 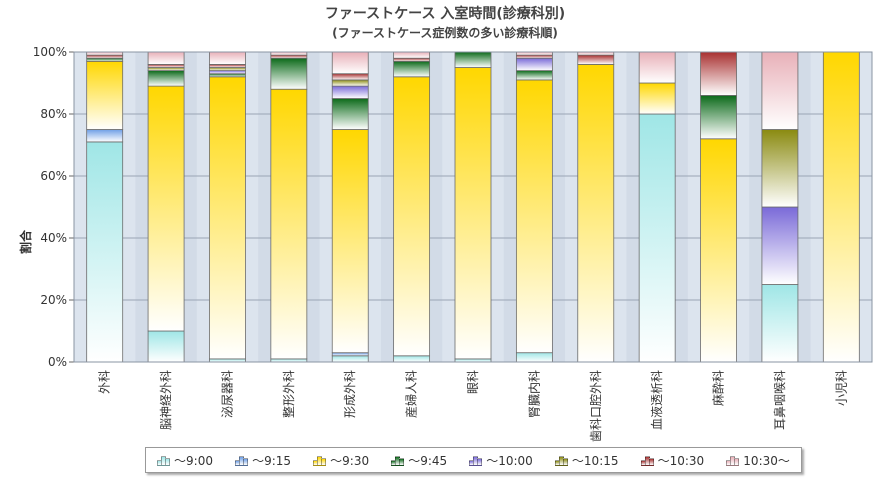 I want to click on x-tick-label: 歯科口腔外科, so click(x=595, y=406).